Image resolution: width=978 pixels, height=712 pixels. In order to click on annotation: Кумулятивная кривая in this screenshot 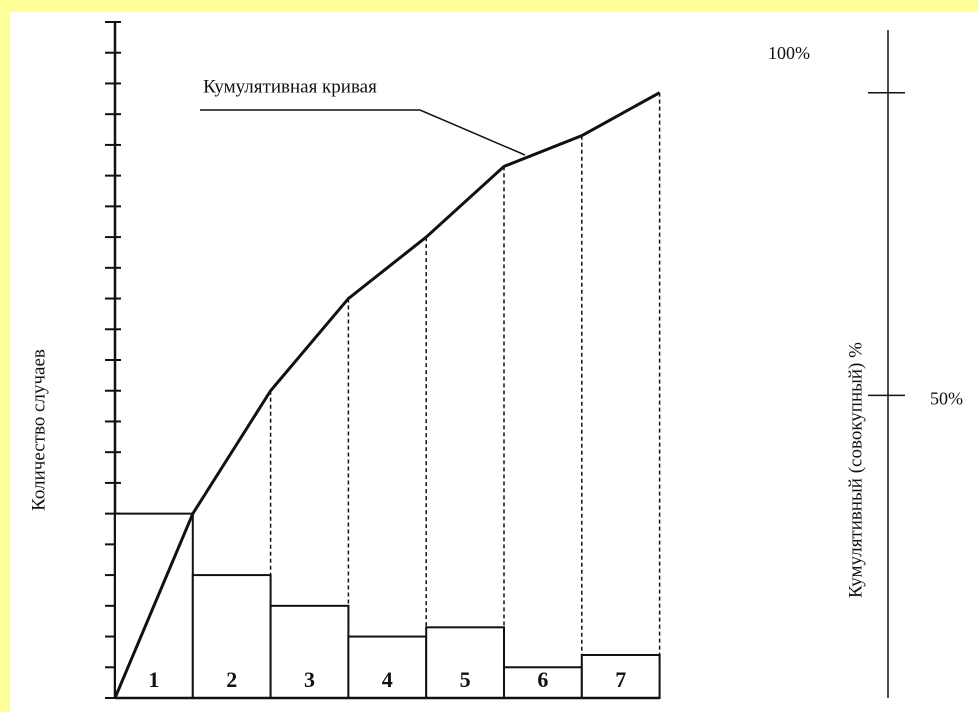, I will do `click(290, 86)`.